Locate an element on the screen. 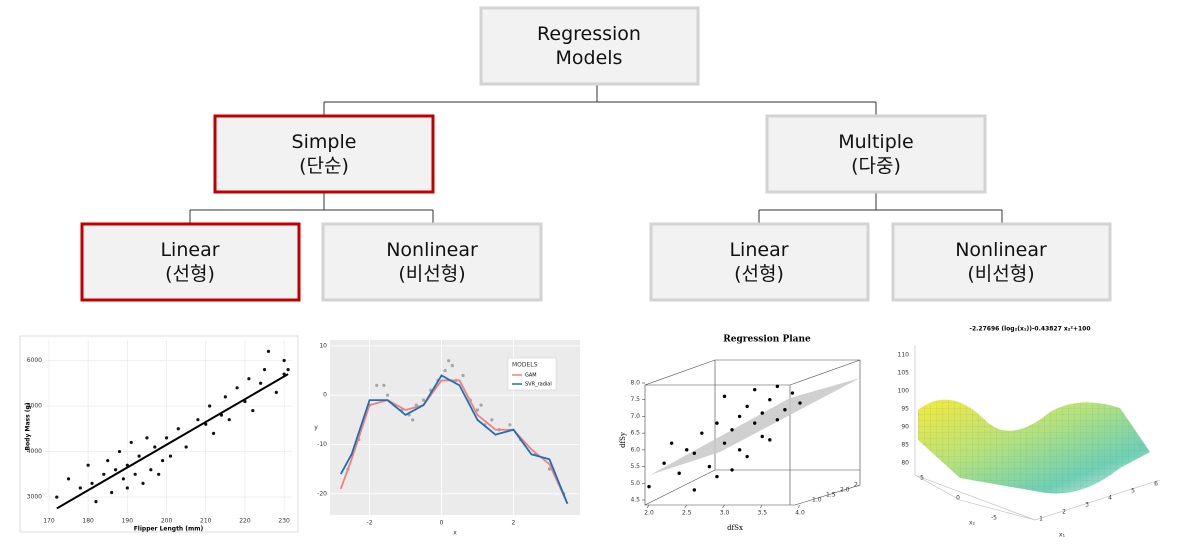  x-tick-label: 3.5 is located at coordinates (762, 513).